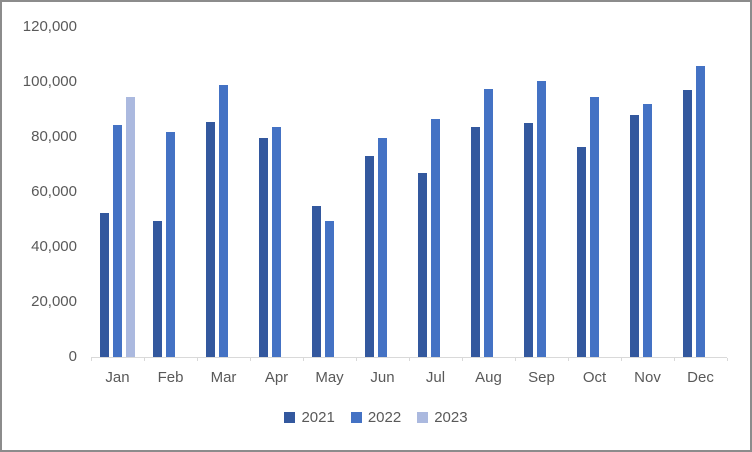  Describe the element at coordinates (329, 192) in the screenshot. I see `bar-group-may` at that location.